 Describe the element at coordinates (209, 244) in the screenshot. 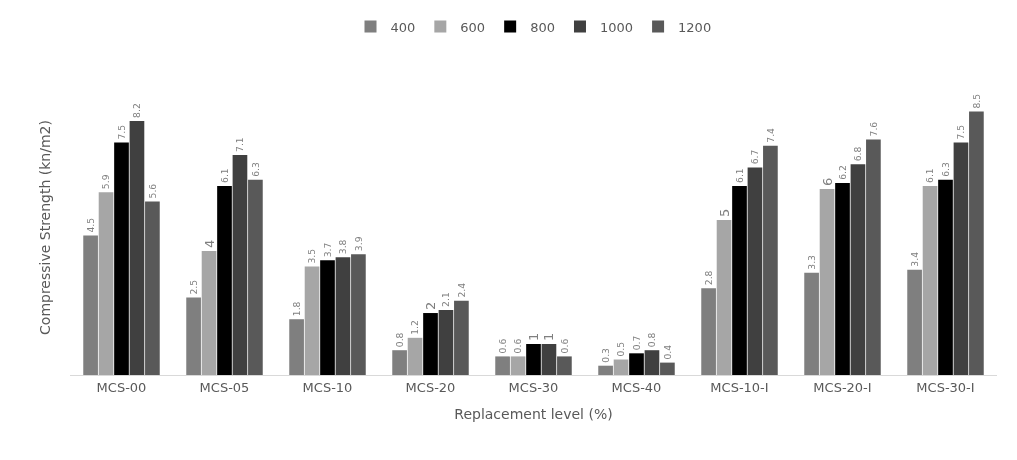

I see `data-label: 4` at that location.